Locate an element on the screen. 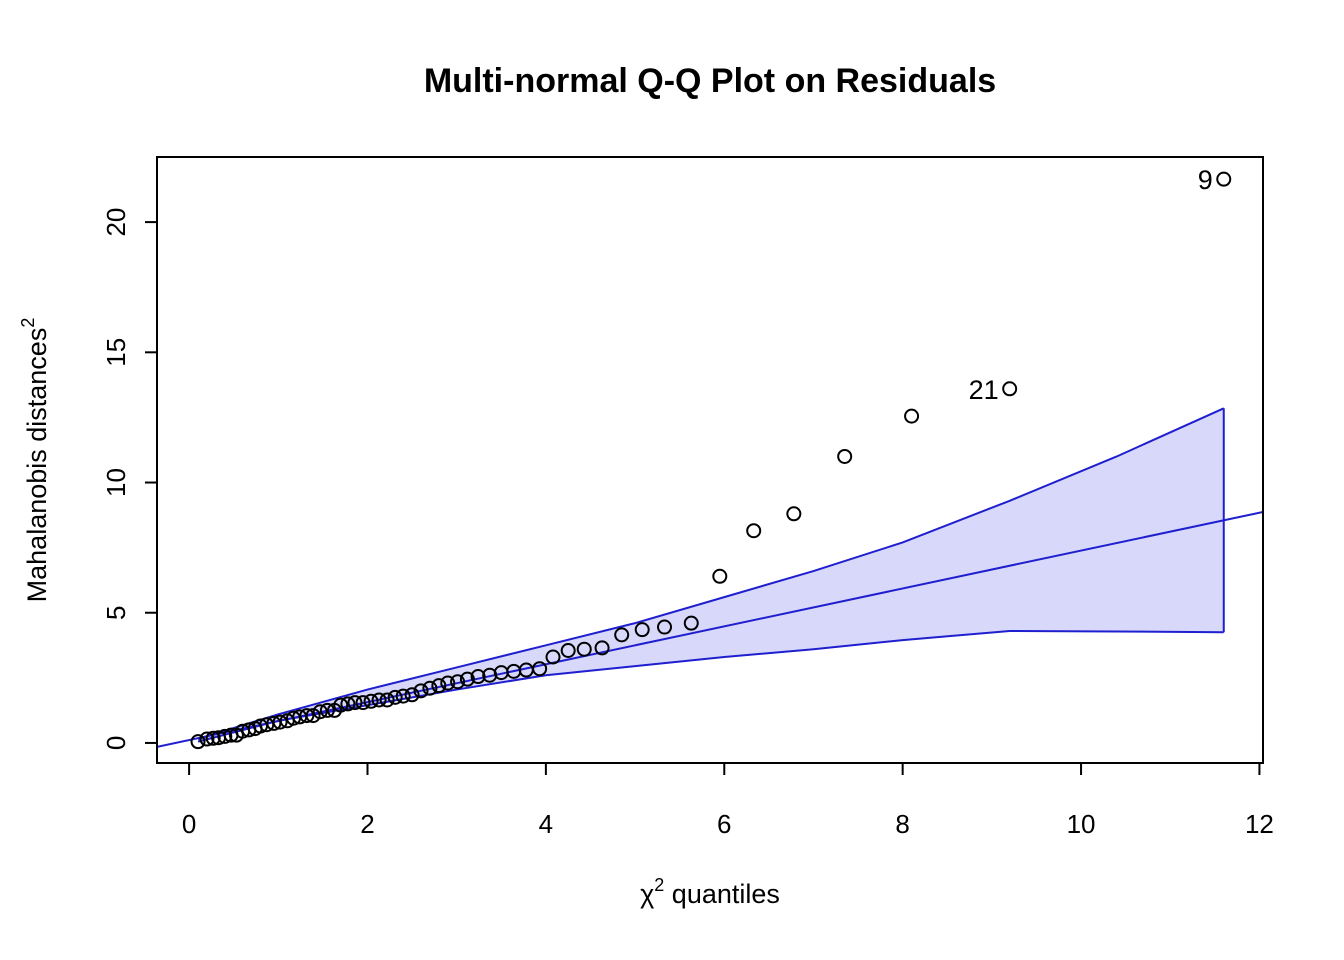 The height and width of the screenshot is (960, 1344). y-tick-label: 15 is located at coordinates (116, 352).